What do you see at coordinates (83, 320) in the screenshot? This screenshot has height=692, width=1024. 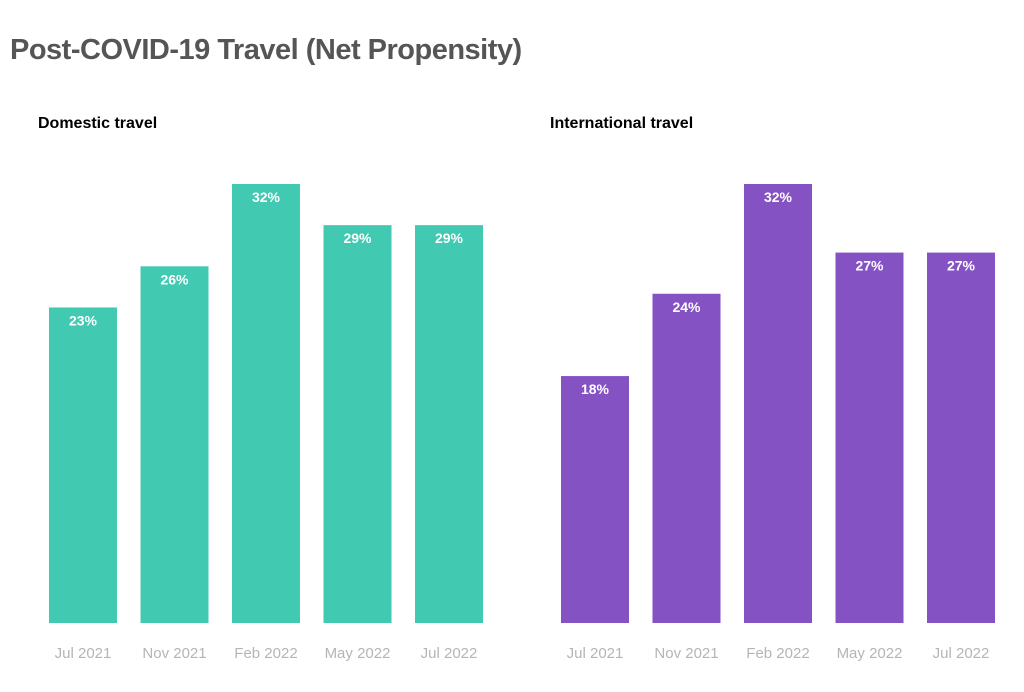 I see `domestic-data-label-1: 23%` at bounding box center [83, 320].